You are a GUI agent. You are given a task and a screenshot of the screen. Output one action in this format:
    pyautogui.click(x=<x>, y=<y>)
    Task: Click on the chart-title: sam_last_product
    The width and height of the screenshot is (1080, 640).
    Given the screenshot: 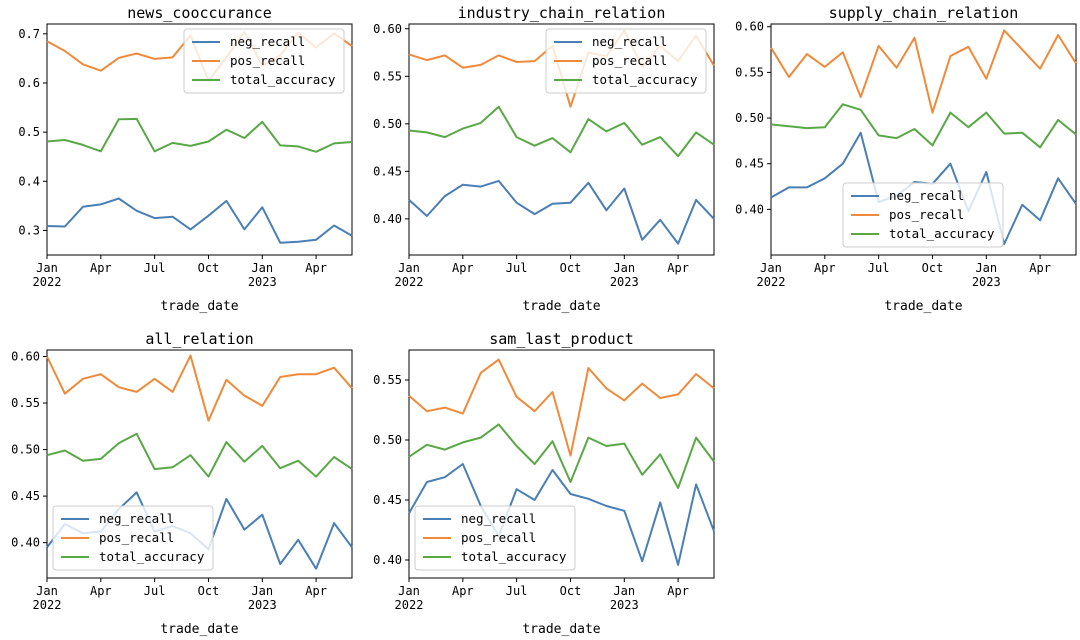 What is the action you would take?
    pyautogui.click(x=561, y=339)
    